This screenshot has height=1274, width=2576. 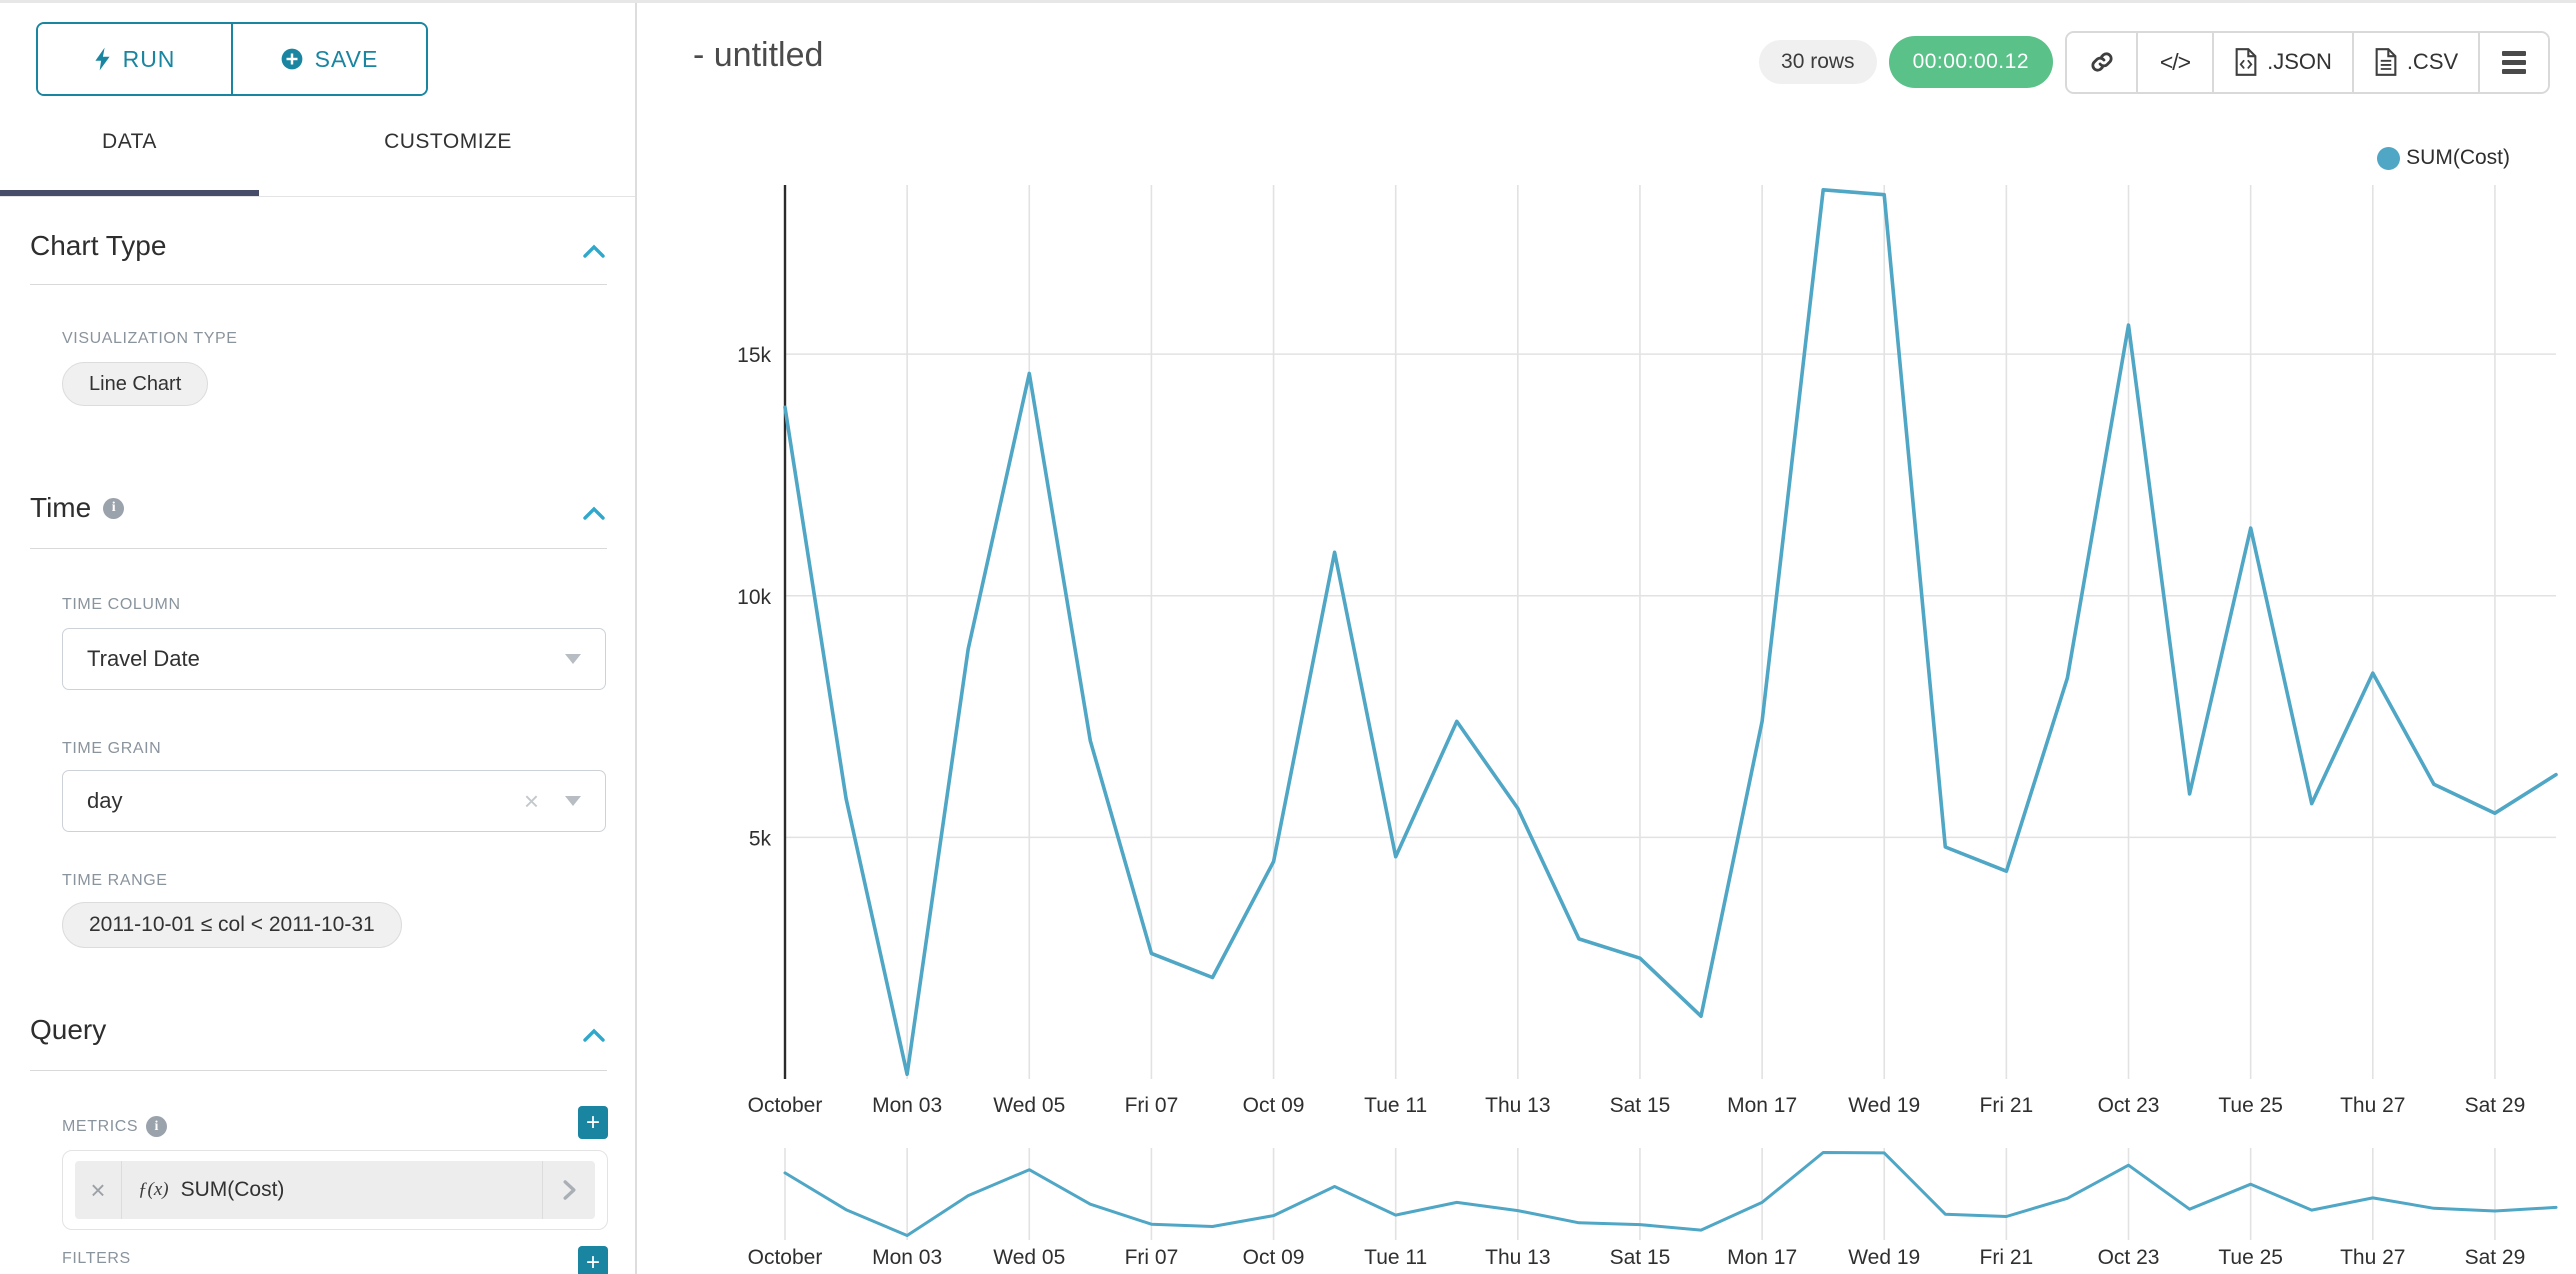 What do you see at coordinates (2389, 158) in the screenshot?
I see `legend-marker` at bounding box center [2389, 158].